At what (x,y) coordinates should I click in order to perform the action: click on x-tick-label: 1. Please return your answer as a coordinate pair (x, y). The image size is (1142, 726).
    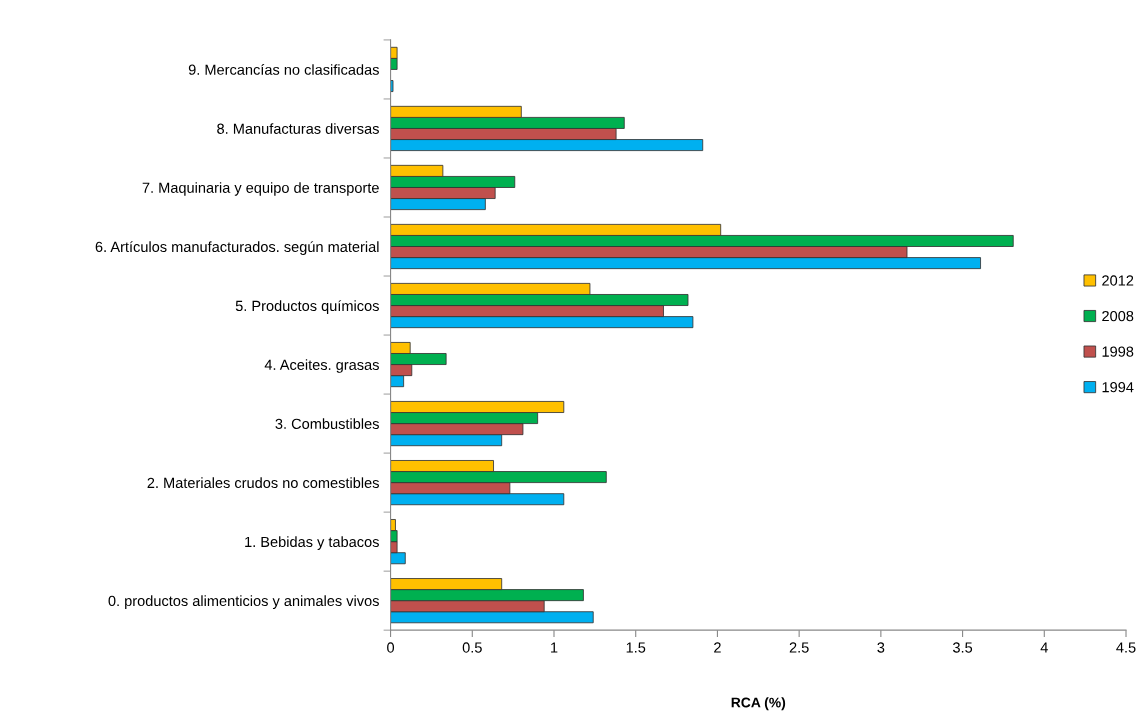
    Looking at the image, I should click on (554, 647).